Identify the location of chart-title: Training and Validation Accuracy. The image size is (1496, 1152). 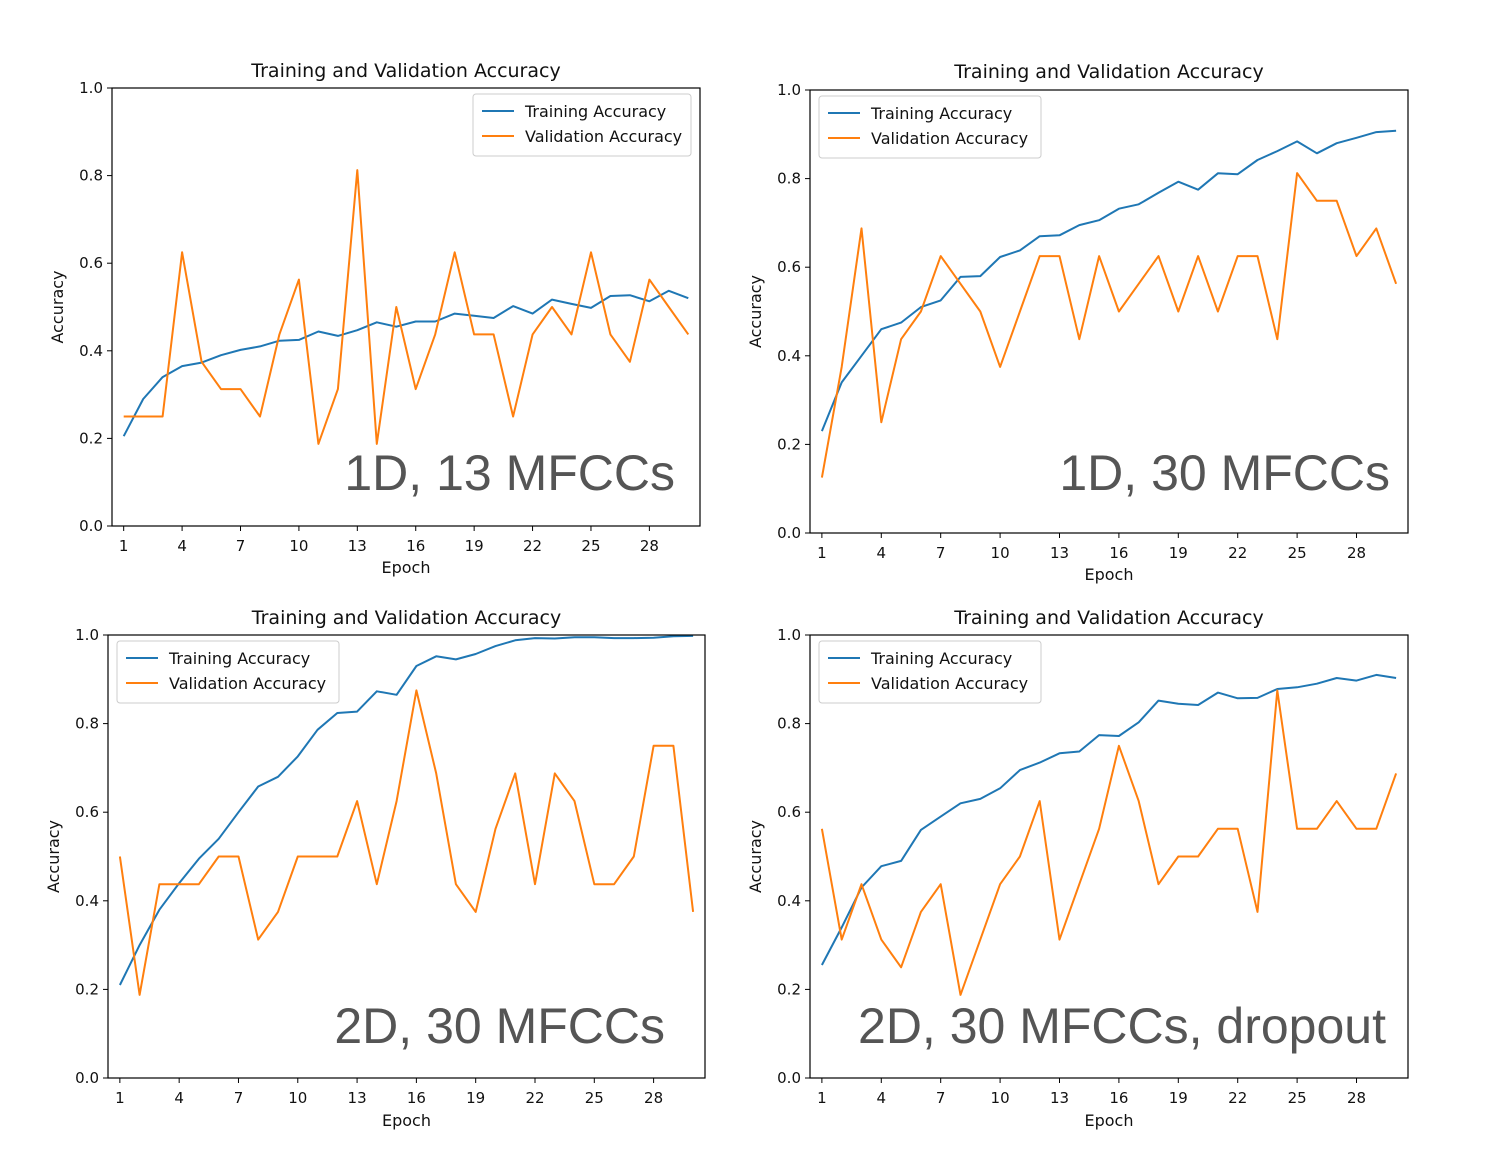
(1108, 72).